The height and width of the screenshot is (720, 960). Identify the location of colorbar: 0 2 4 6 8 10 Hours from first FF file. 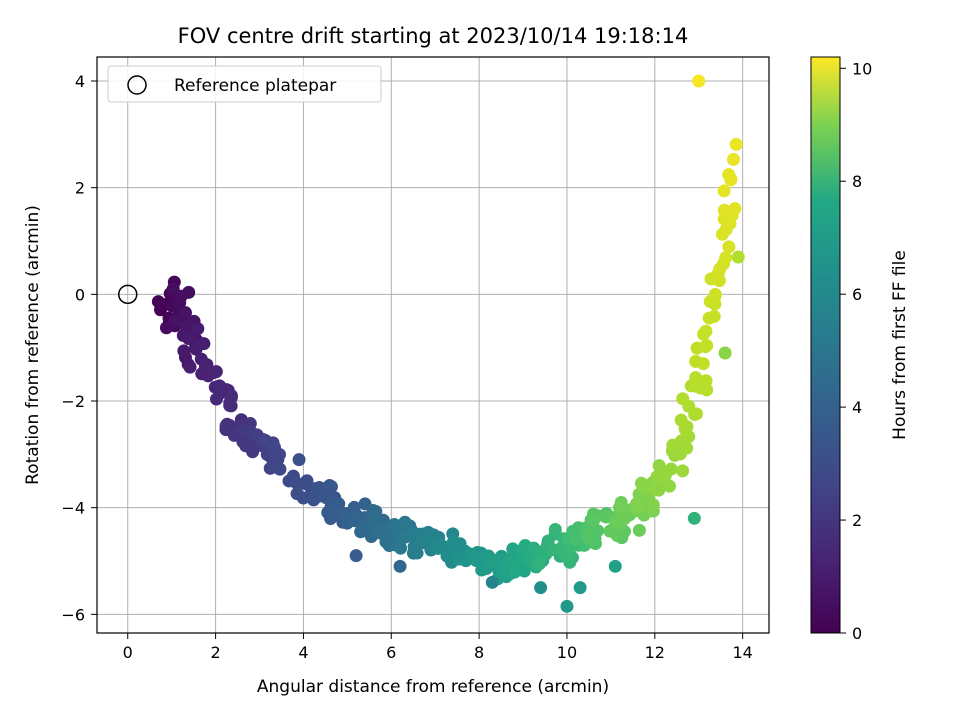
(860, 349).